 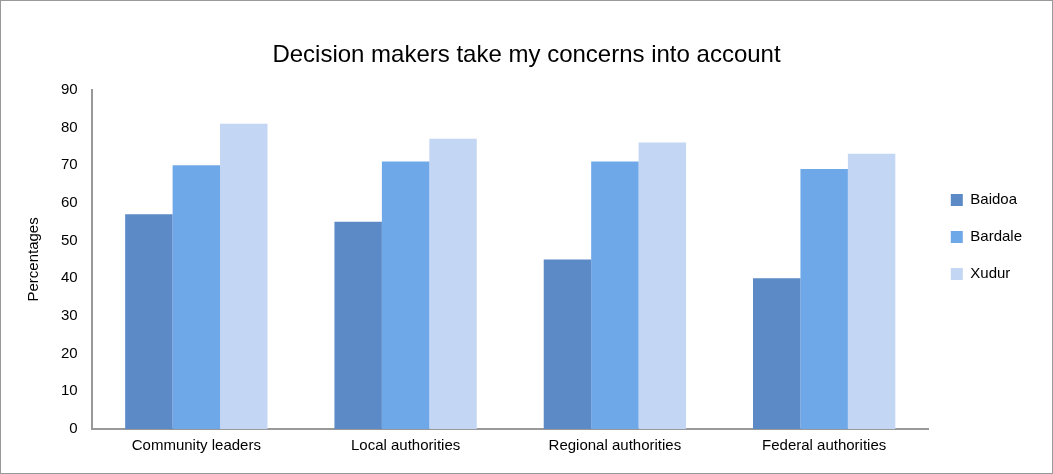 What do you see at coordinates (73, 428) in the screenshot?
I see `y-tick-label: 0` at bounding box center [73, 428].